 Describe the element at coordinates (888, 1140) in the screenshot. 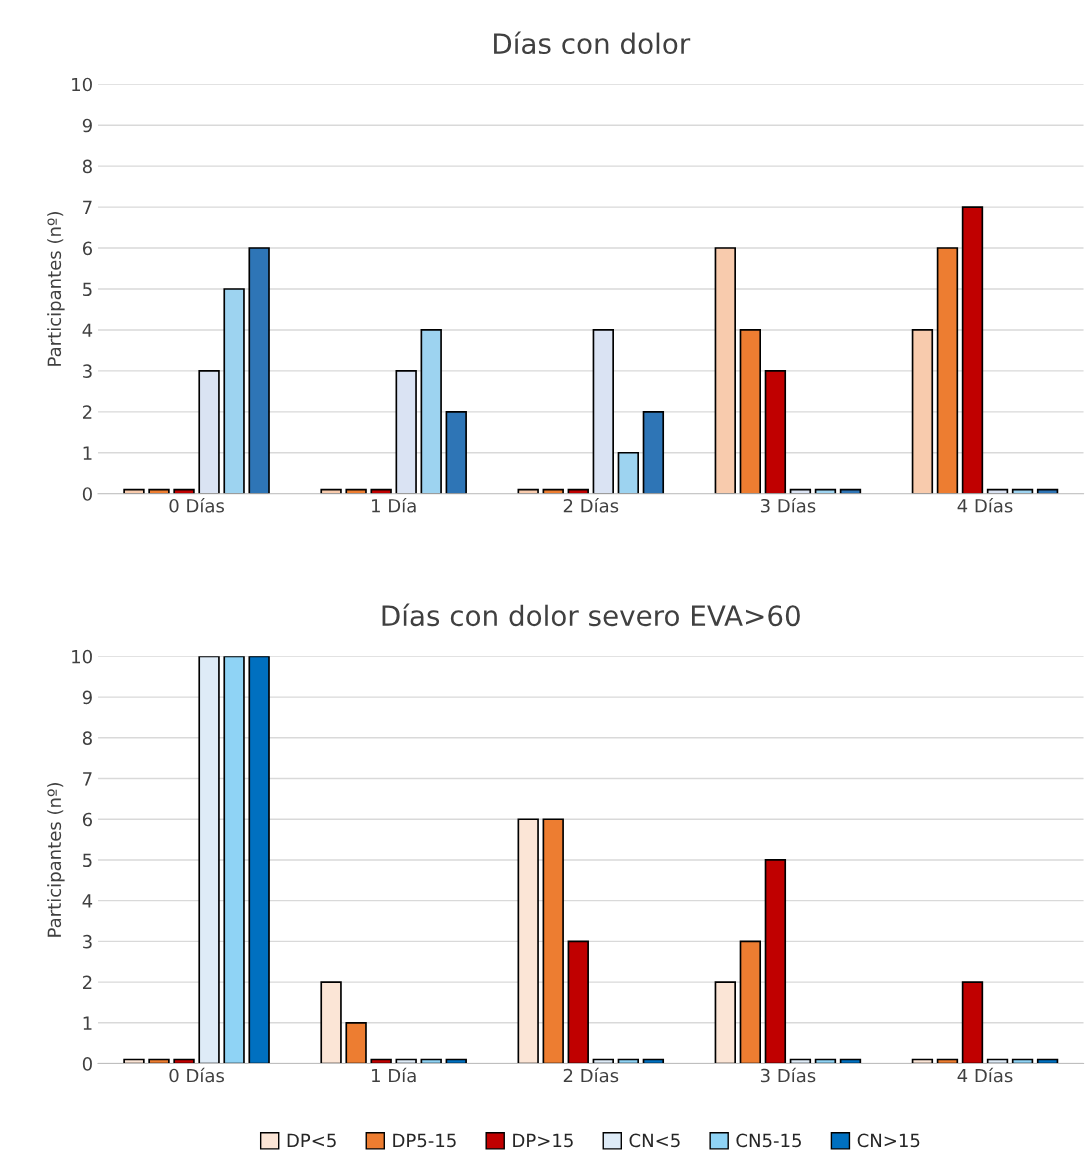

I see `legend-label: CN>15` at that location.